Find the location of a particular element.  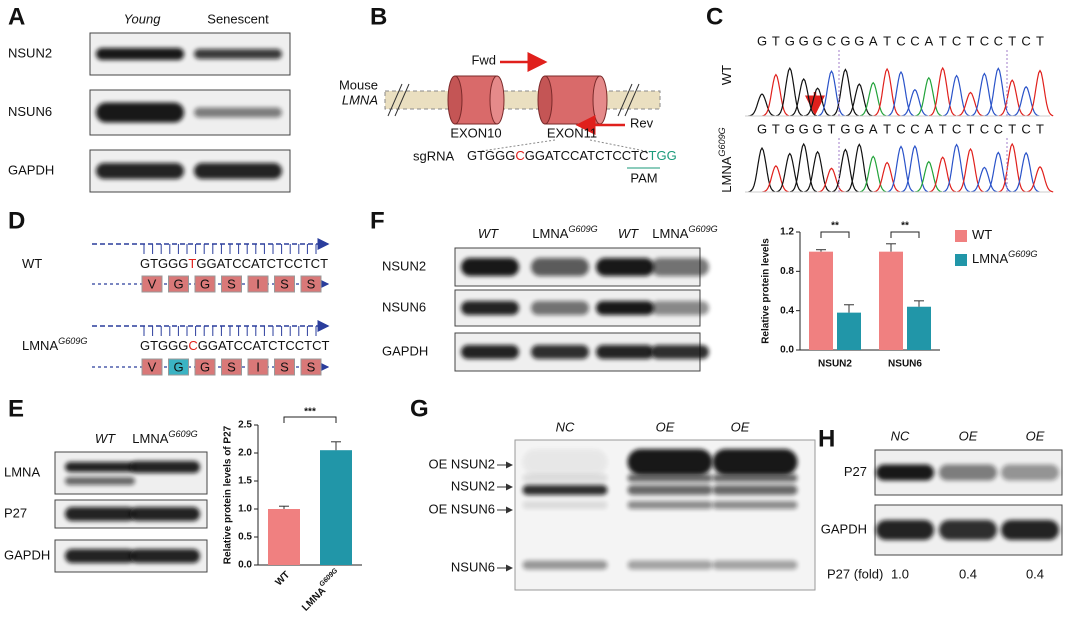

x-tick-label: NSUN6 is located at coordinates (905, 364).